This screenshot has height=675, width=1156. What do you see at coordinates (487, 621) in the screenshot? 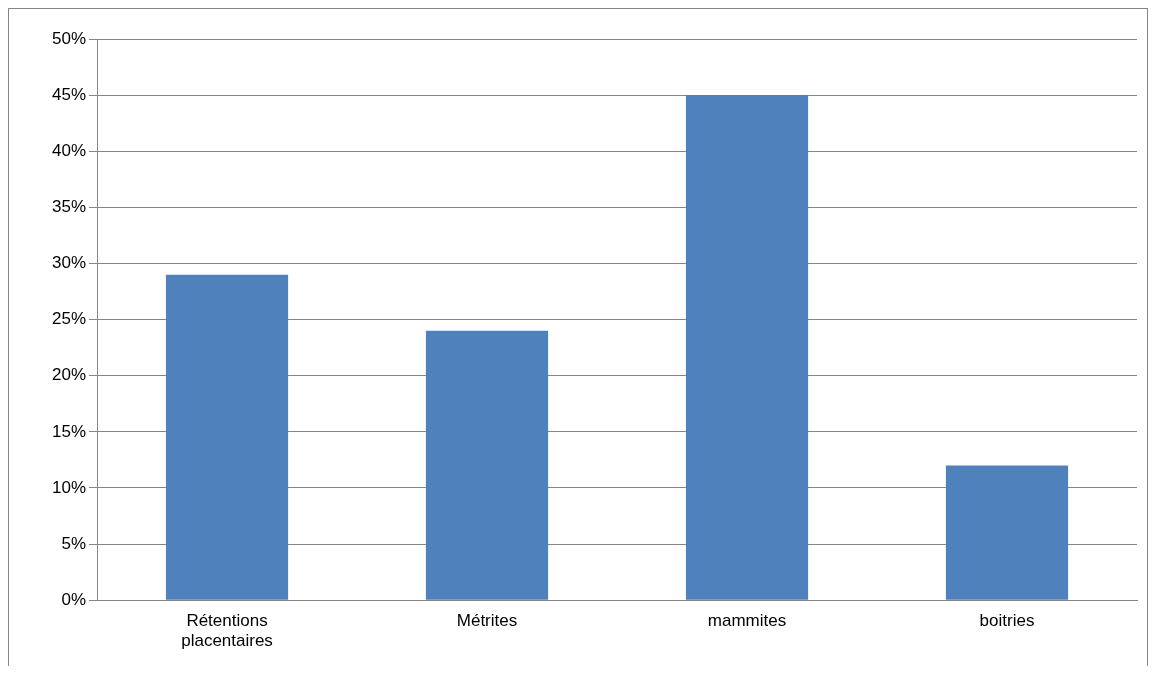
I see `x-tick-label: Métrites` at bounding box center [487, 621].